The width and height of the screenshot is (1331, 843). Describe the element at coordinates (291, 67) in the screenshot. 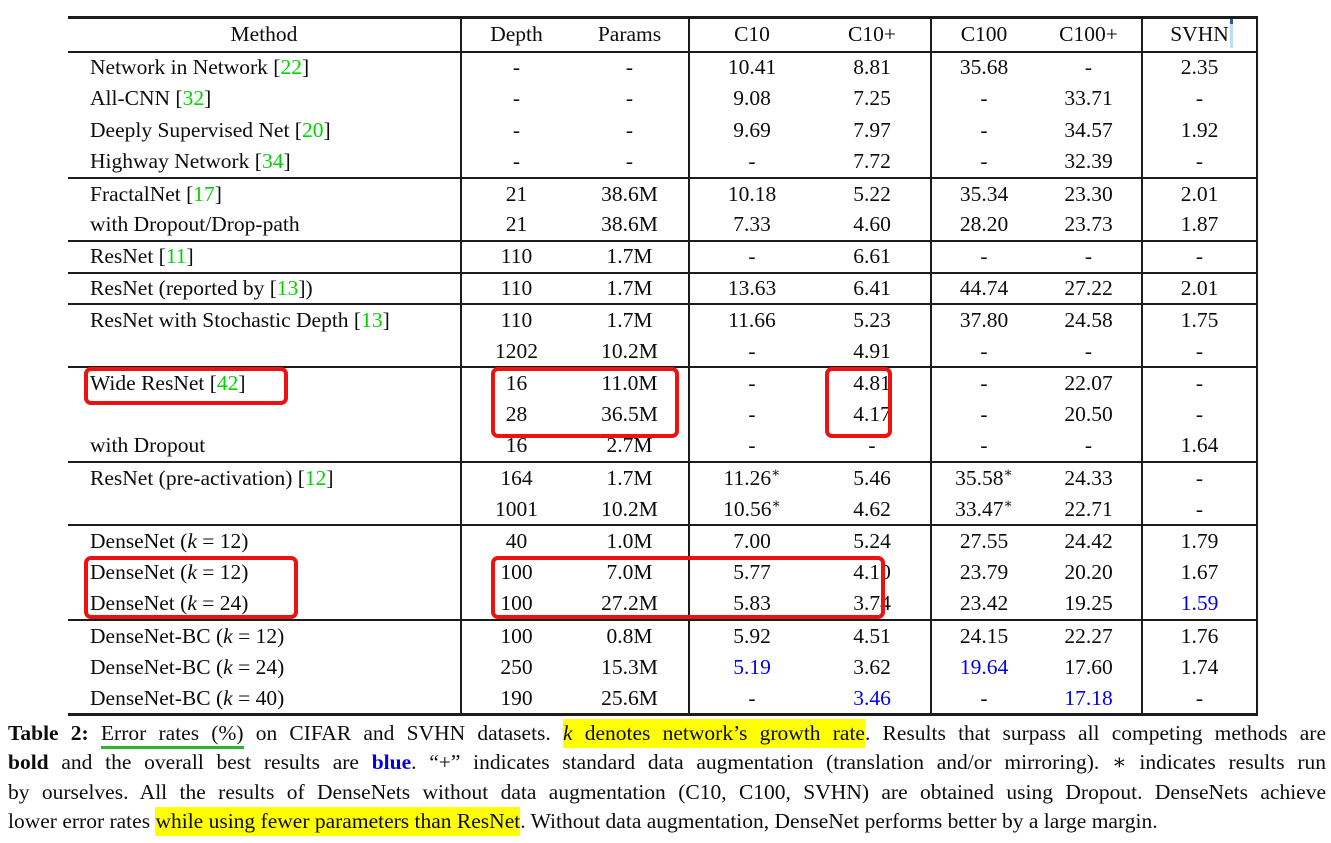

I see `citation-number: 22` at that location.